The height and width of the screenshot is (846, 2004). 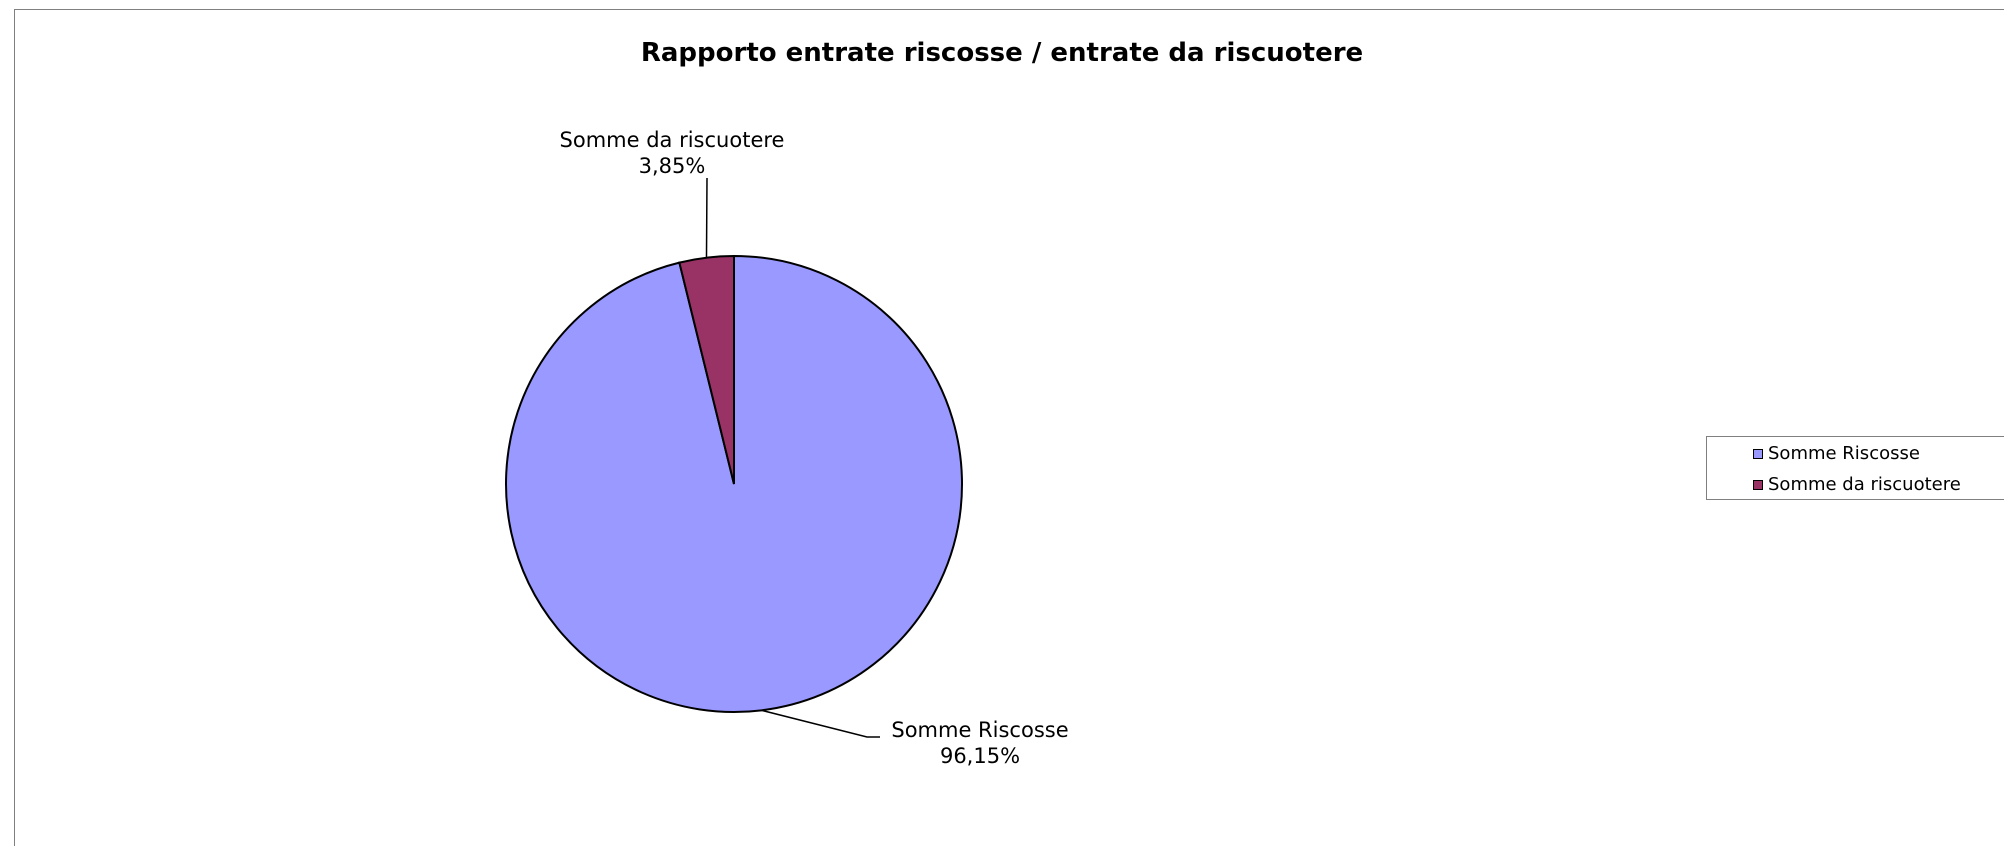 I want to click on legend-item-somme-riscosse: Somme Riscosse, so click(x=1836, y=453).